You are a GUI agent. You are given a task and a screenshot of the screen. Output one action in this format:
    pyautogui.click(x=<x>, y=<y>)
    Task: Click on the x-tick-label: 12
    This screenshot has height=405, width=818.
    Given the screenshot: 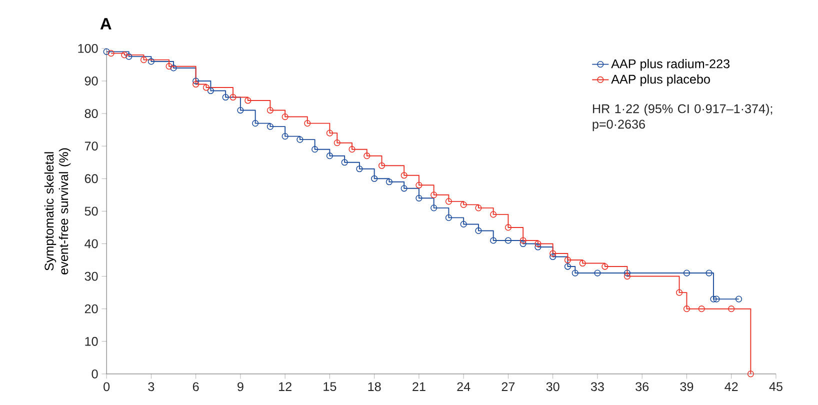 What is the action you would take?
    pyautogui.click(x=285, y=387)
    